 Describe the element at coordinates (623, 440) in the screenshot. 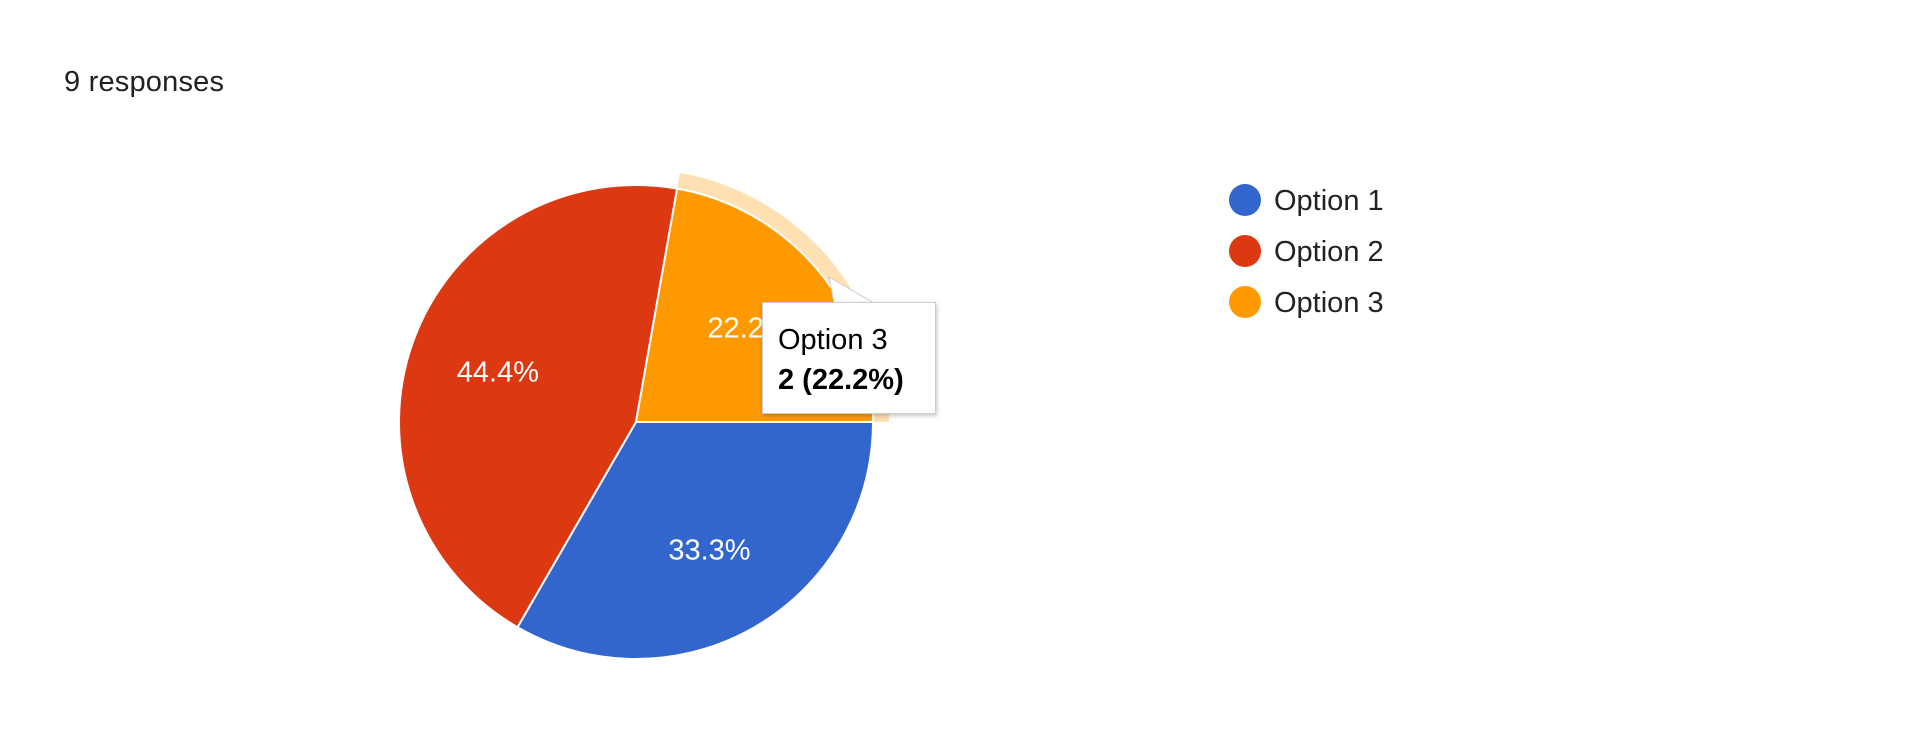

I see `pie-slice-labels: 33.3%44.4%22.2%` at that location.